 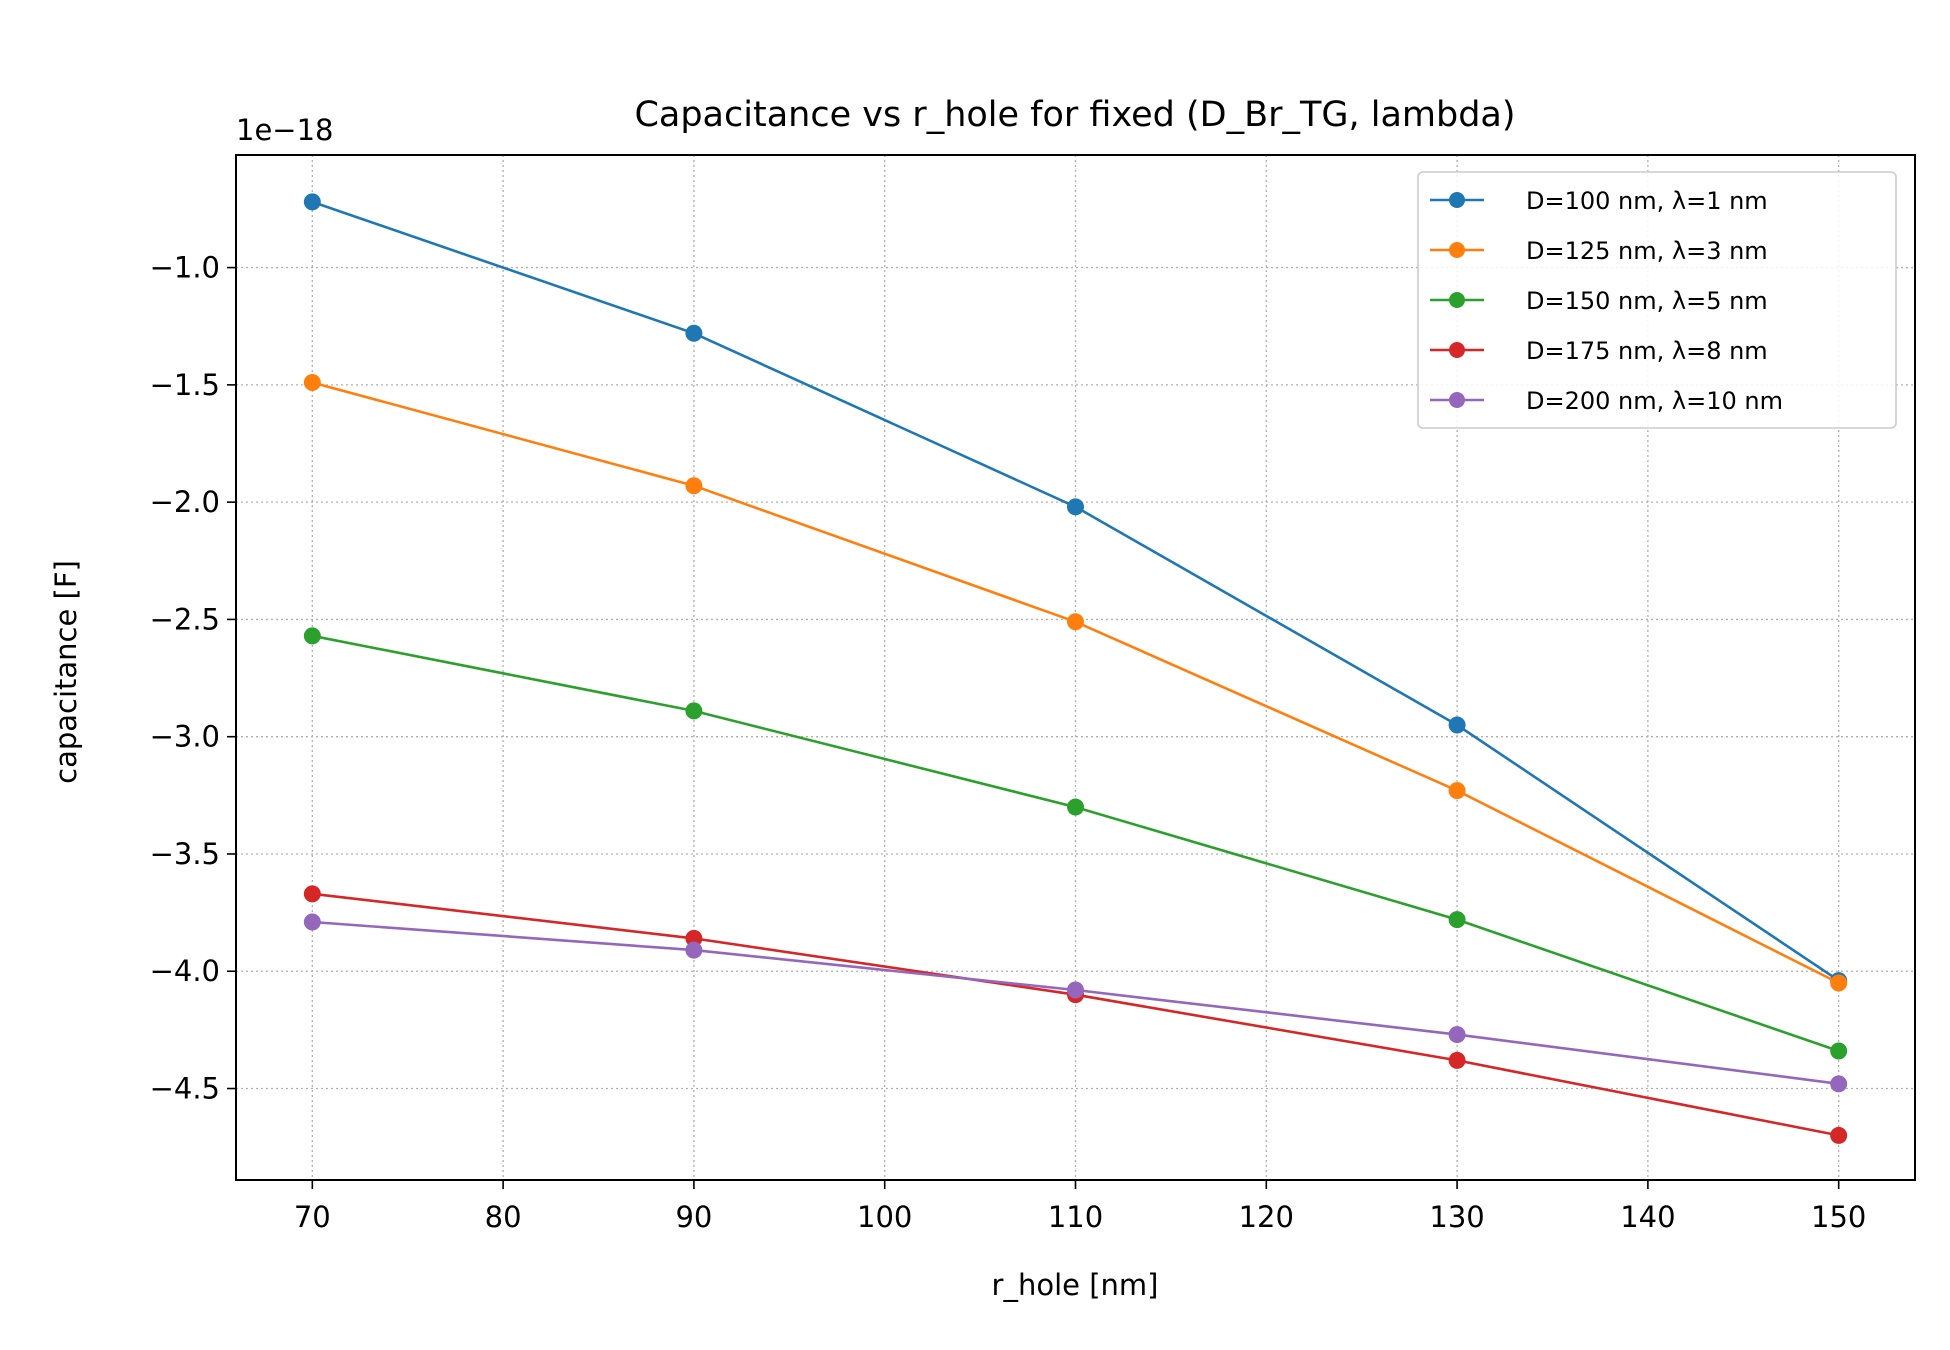 What do you see at coordinates (884, 1217) in the screenshot?
I see `x-tick-label: 100` at bounding box center [884, 1217].